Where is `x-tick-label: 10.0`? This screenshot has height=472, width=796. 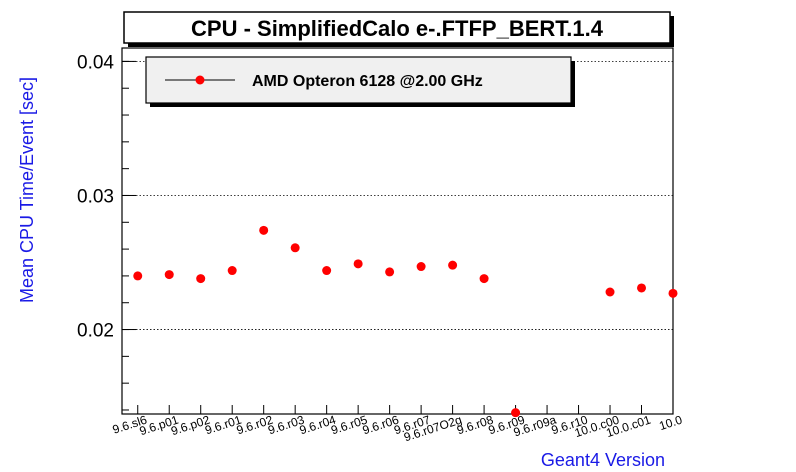
x-tick-label: 10.0 is located at coordinates (670, 422).